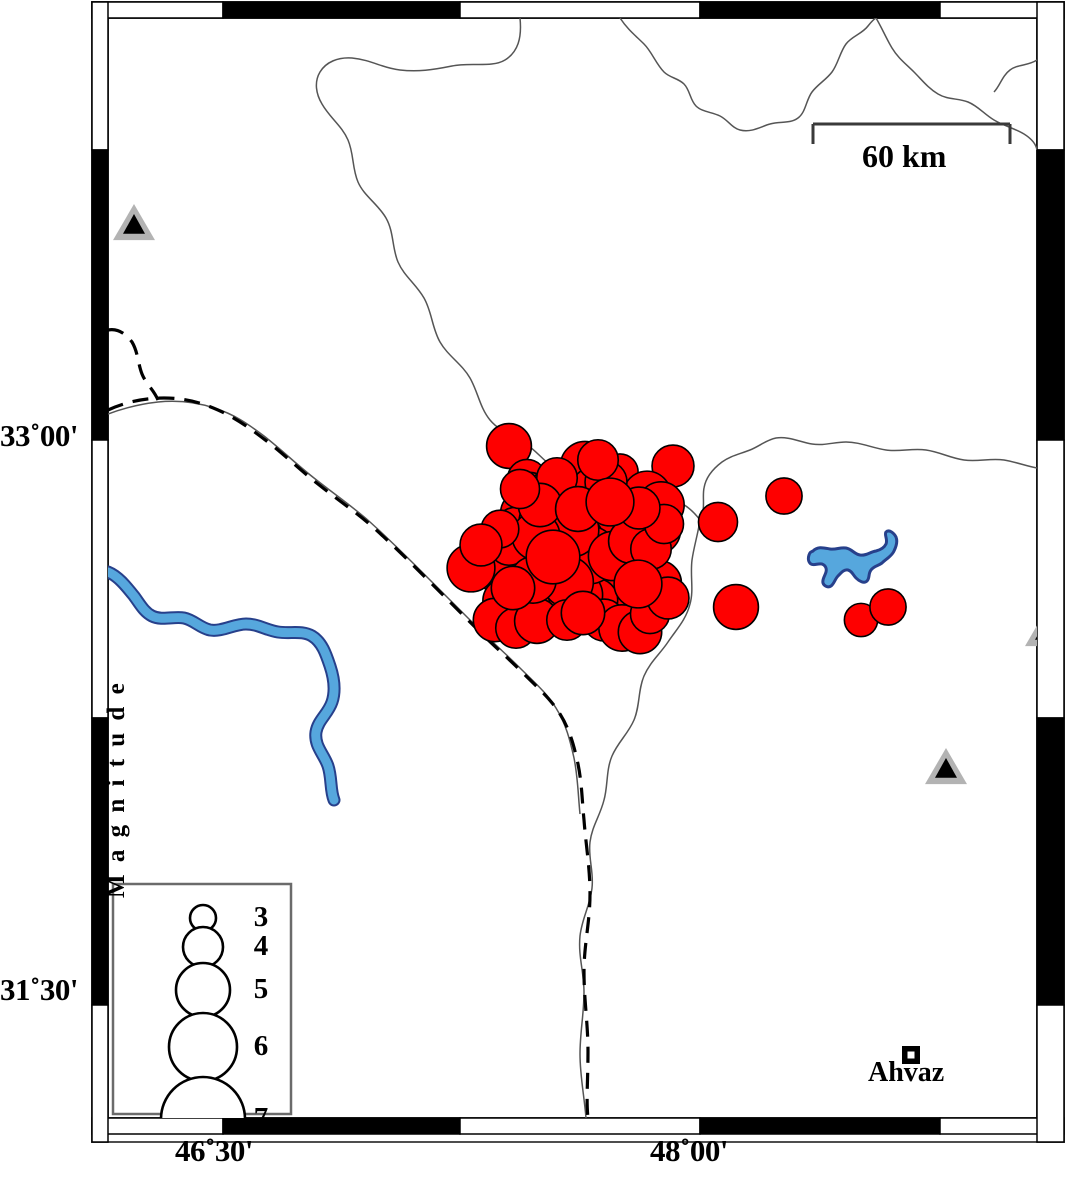 Image resolution: width=1066 pixels, height=1177 pixels. Describe the element at coordinates (100, 572) in the screenshot. I see `axis-band-left` at that location.